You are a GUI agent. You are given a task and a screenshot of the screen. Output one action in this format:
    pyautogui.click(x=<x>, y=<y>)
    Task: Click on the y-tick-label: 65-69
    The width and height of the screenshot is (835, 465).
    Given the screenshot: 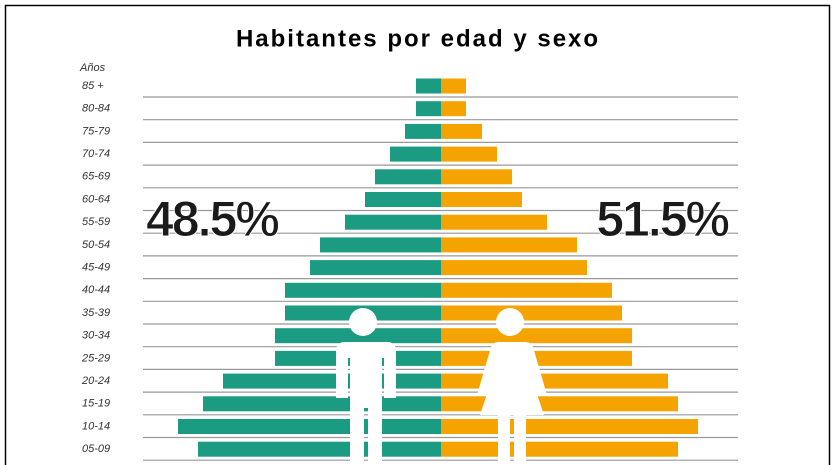 What is the action you would take?
    pyautogui.click(x=96, y=177)
    